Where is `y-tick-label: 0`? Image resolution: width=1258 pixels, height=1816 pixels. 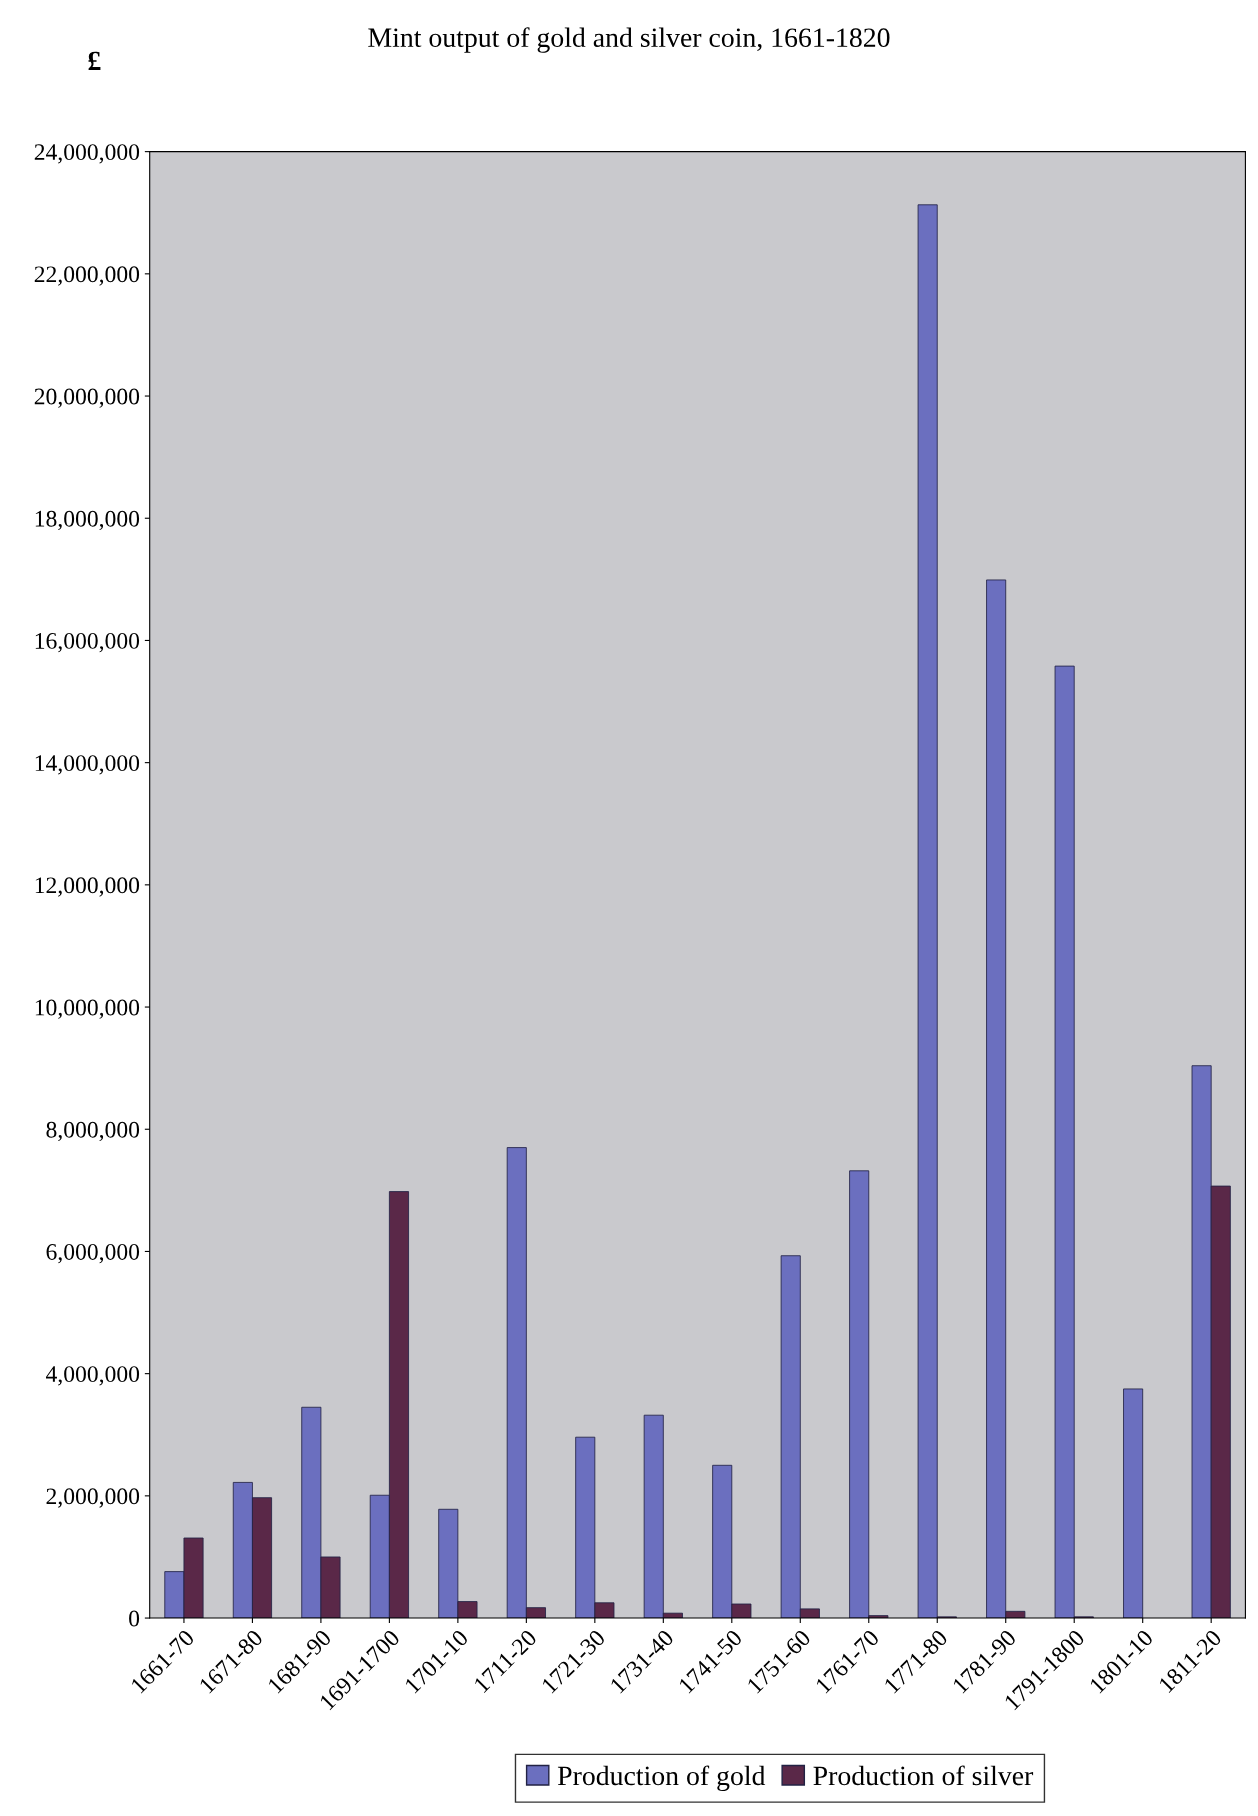 y-tick-label: 0 is located at coordinates (134, 1618).